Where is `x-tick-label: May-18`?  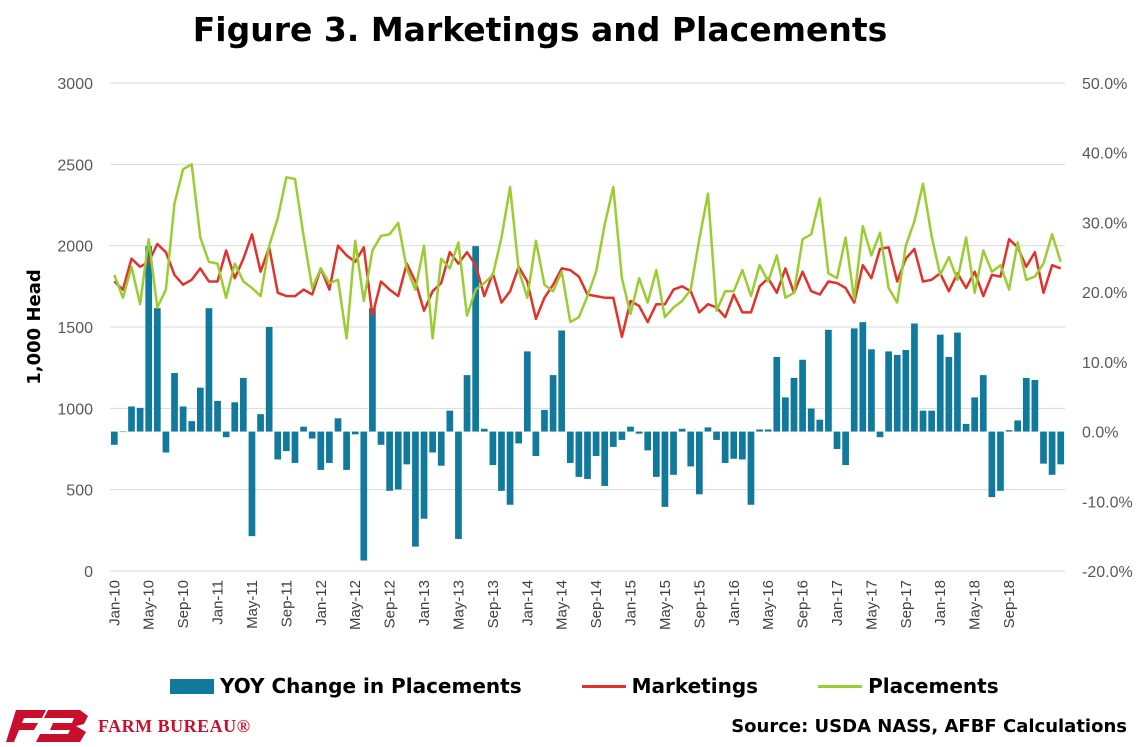
x-tick-label: May-18 is located at coordinates (975, 605).